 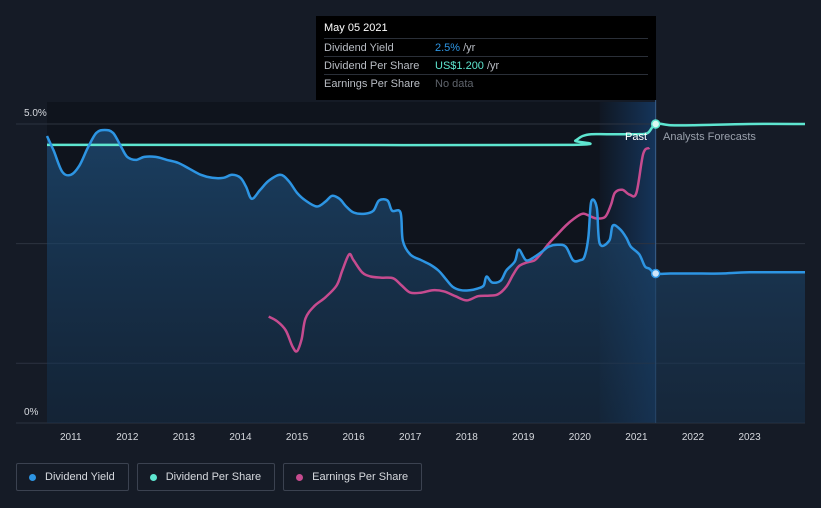 I want to click on x-tick-label: 2020, so click(x=580, y=437).